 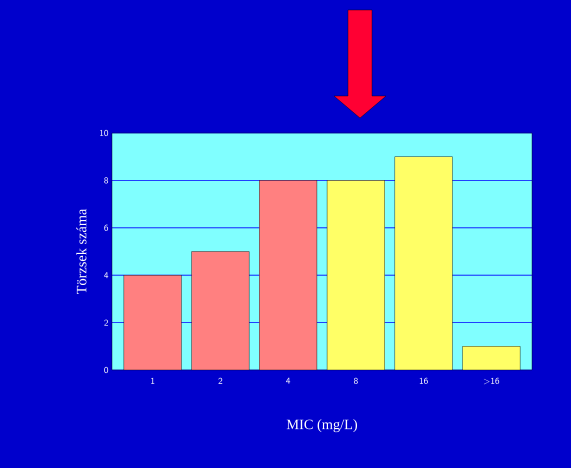 What do you see at coordinates (492, 381) in the screenshot?
I see `x-tick-label: >16` at bounding box center [492, 381].